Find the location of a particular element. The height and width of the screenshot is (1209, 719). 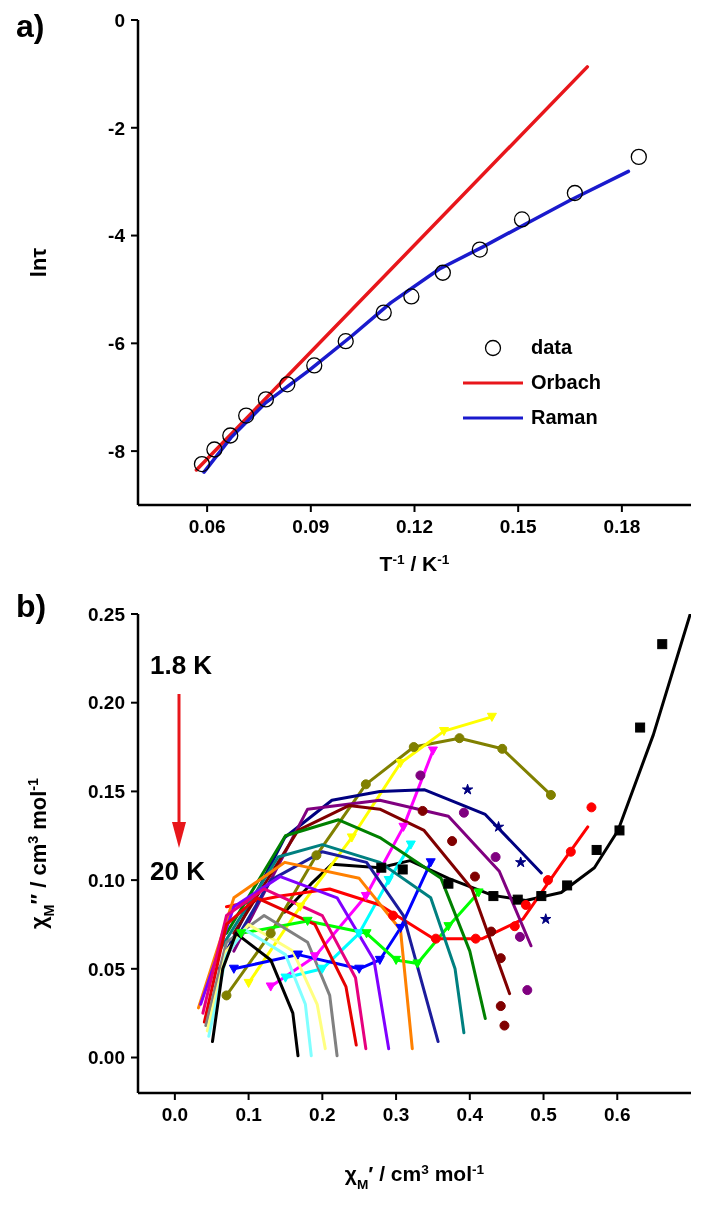

x-tick-label: 0.09 is located at coordinates (311, 527).